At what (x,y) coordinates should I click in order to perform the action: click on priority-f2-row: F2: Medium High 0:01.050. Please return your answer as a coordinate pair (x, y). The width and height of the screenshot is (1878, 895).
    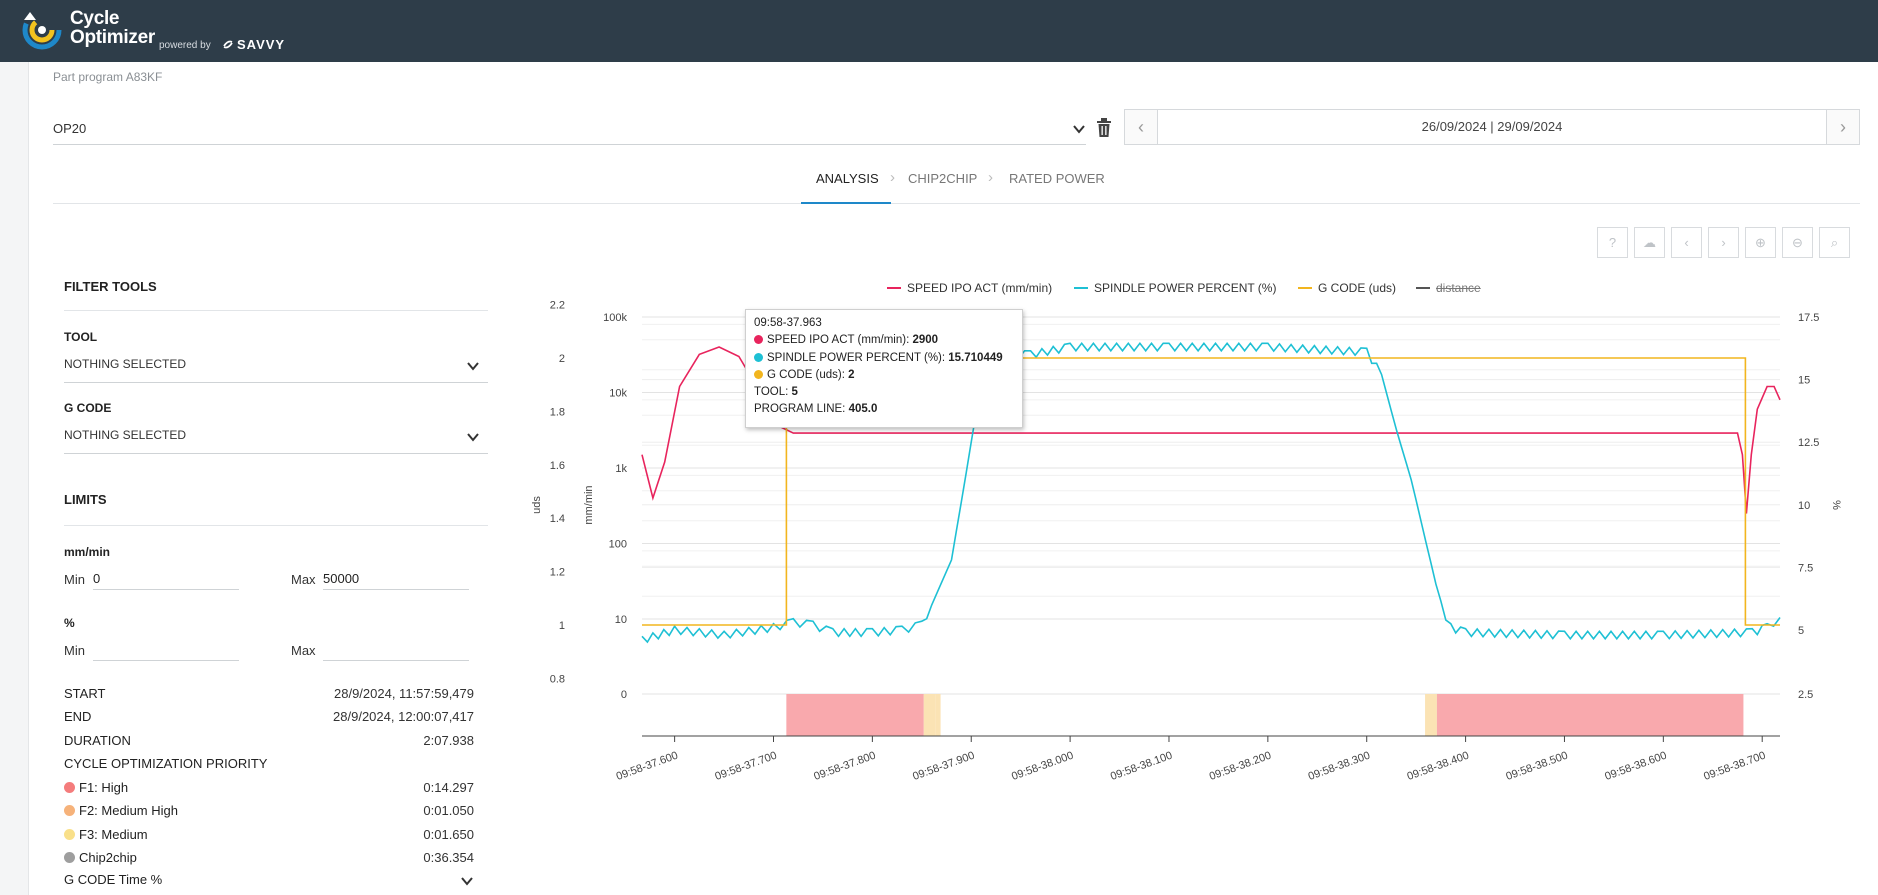
    Looking at the image, I should click on (269, 812).